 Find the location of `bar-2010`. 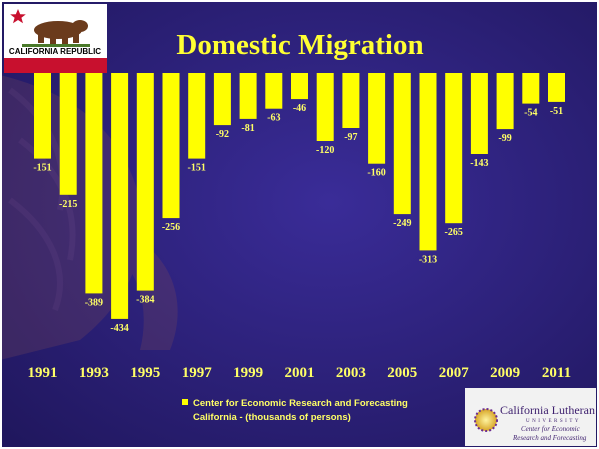

bar-2010 is located at coordinates (531, 88).